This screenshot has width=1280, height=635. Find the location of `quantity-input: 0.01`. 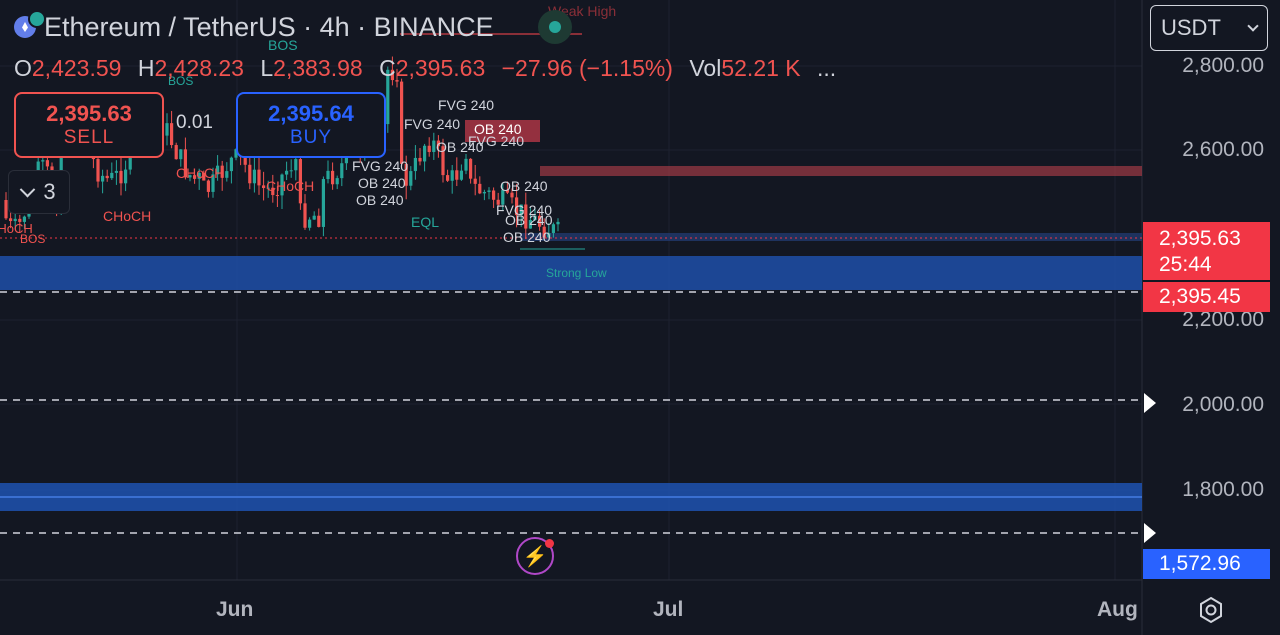

quantity-input: 0.01 is located at coordinates (194, 122).